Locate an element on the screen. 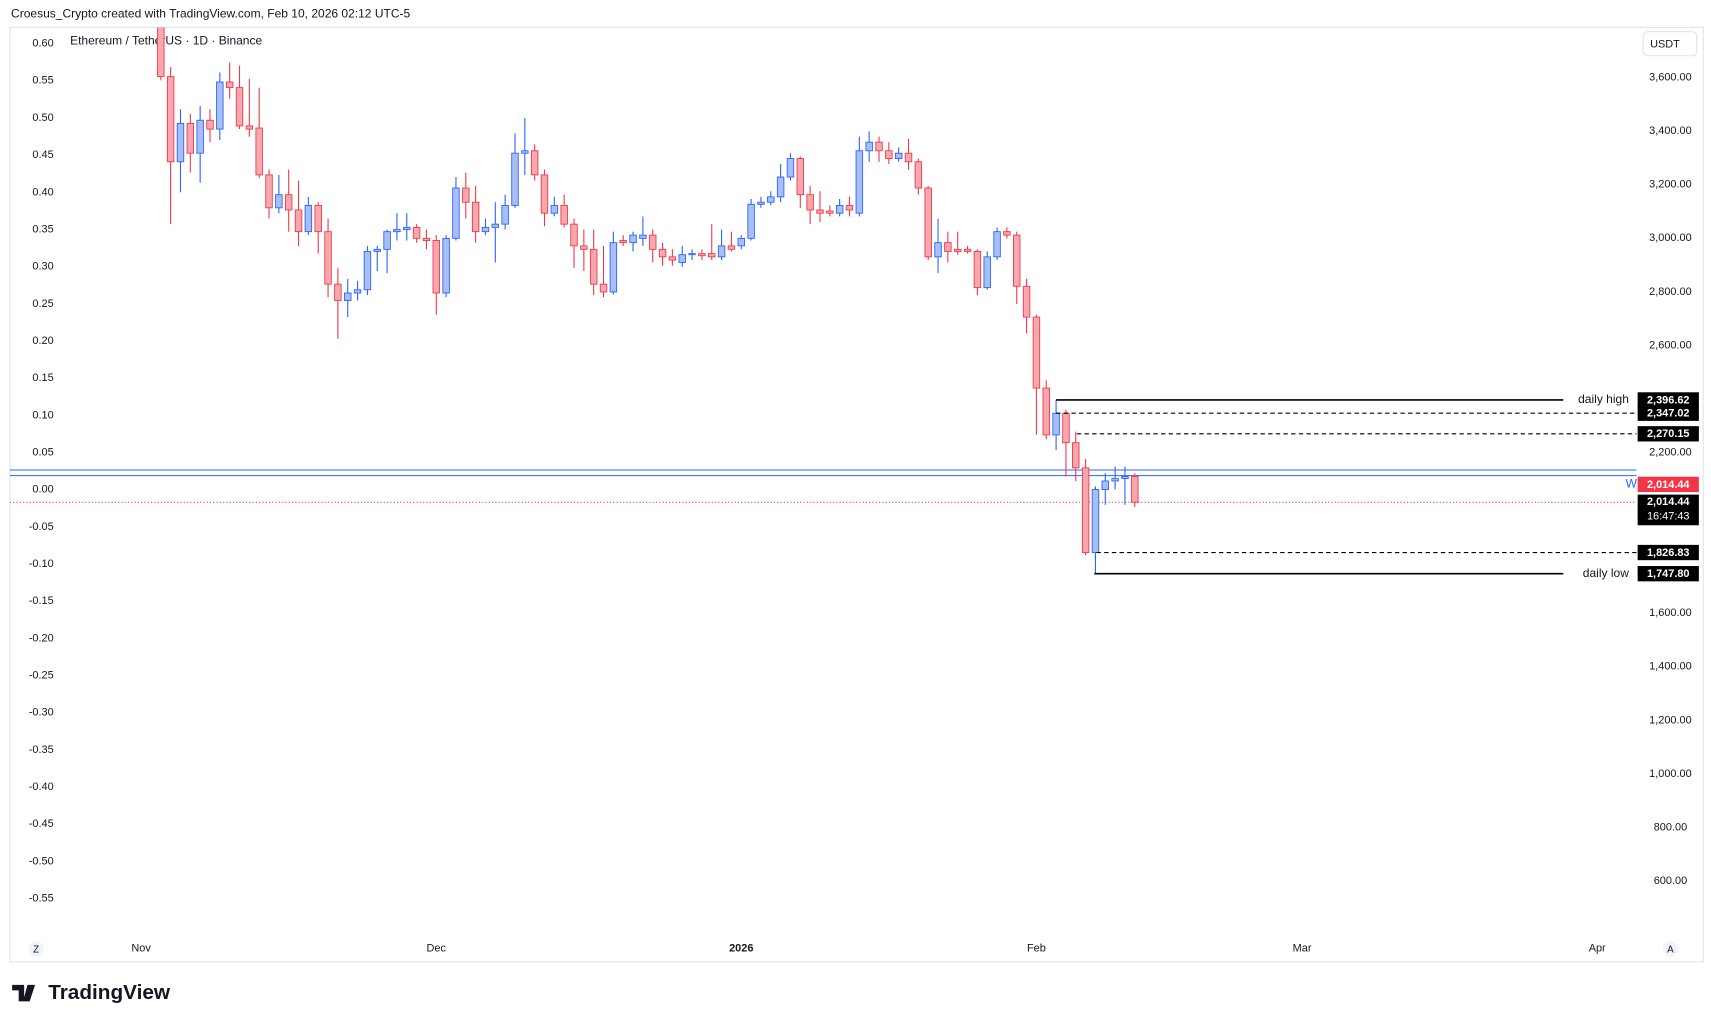 This screenshot has width=1711, height=1021. y2-tick-label: 0.10 is located at coordinates (42, 415).